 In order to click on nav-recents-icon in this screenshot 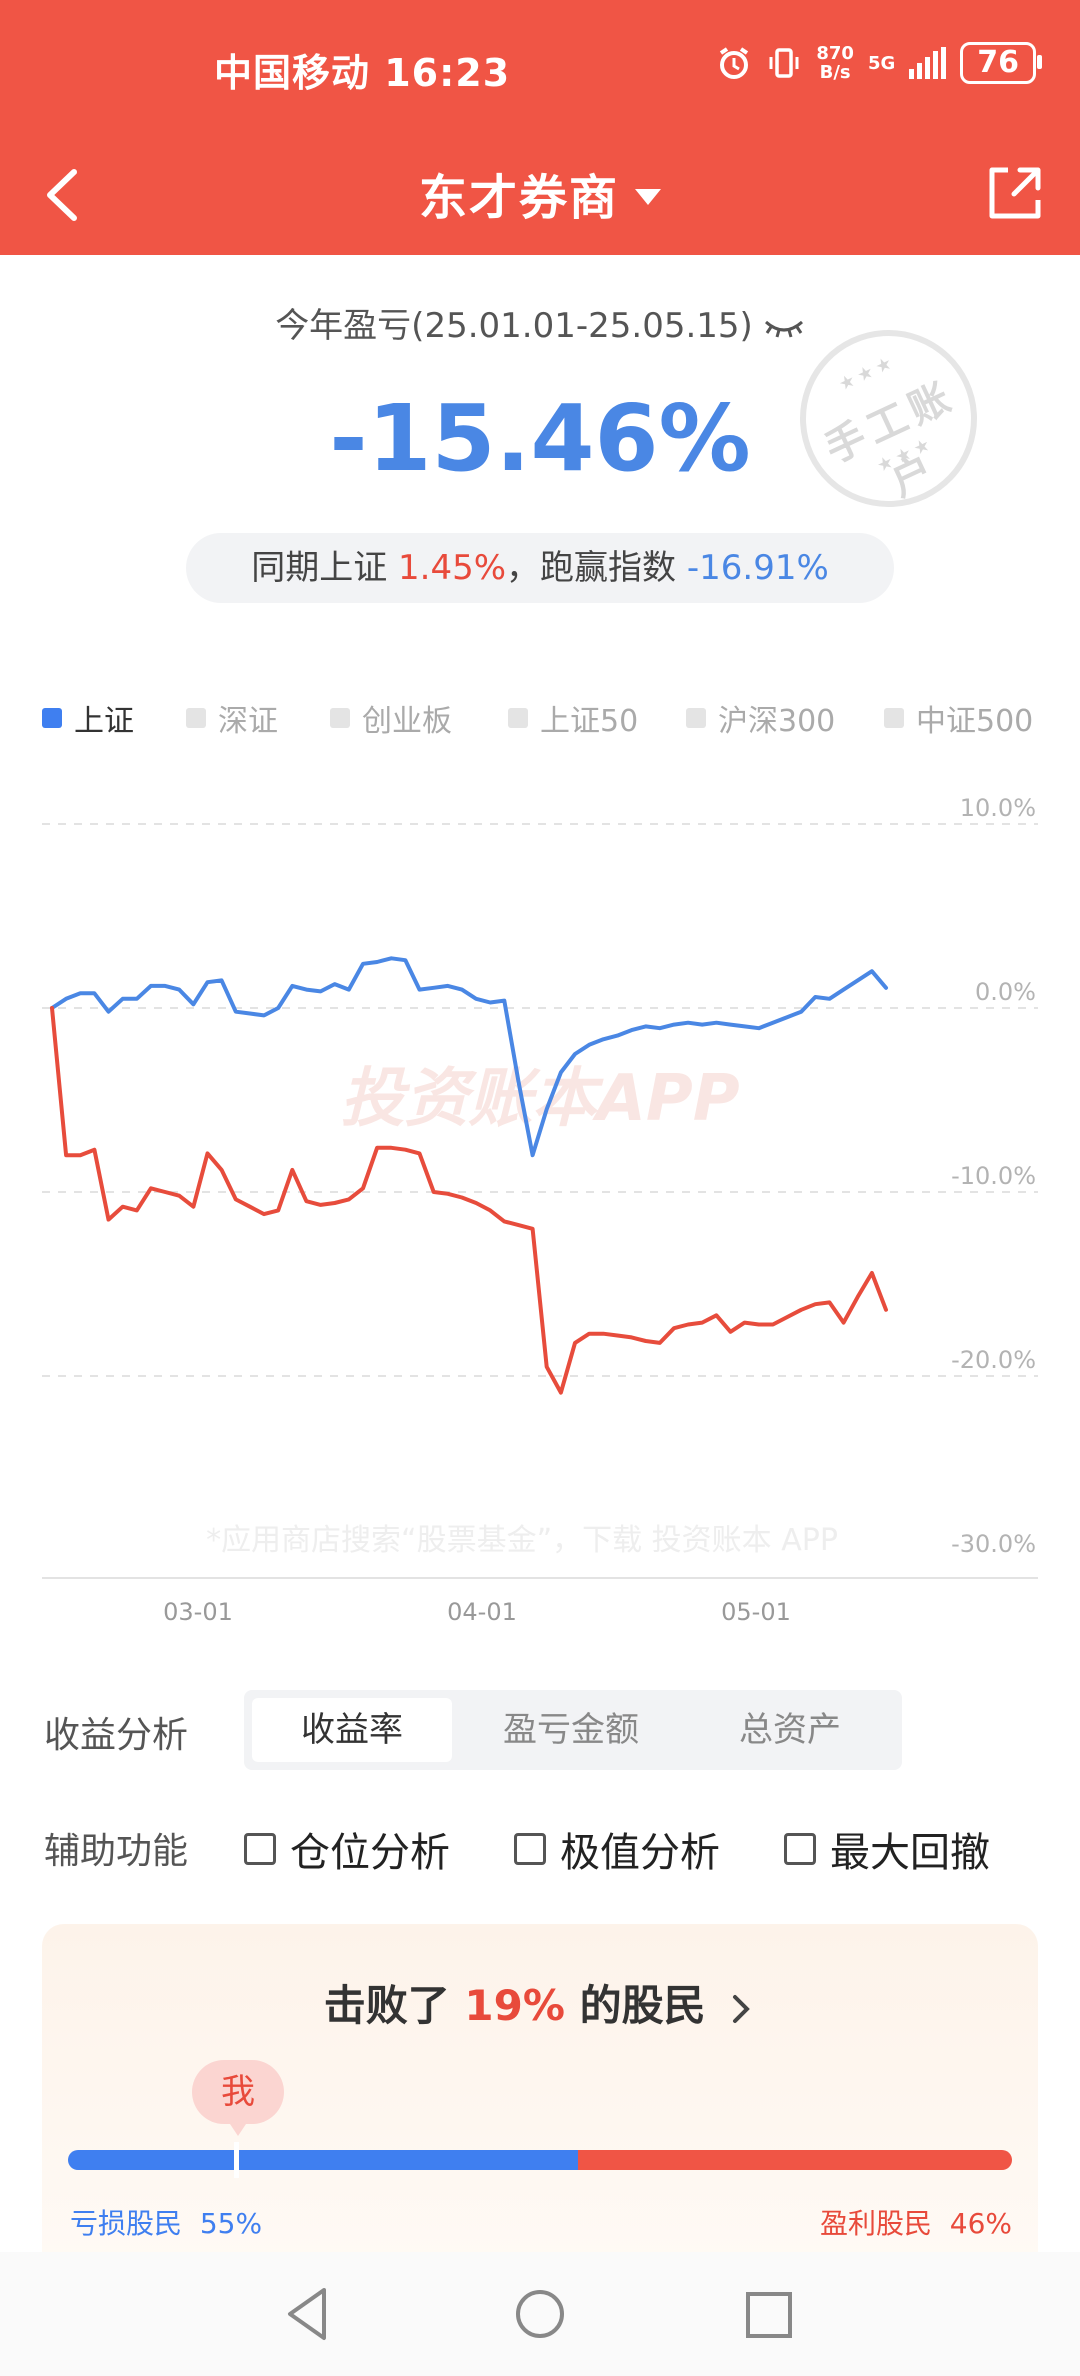, I will do `click(769, 2314)`.